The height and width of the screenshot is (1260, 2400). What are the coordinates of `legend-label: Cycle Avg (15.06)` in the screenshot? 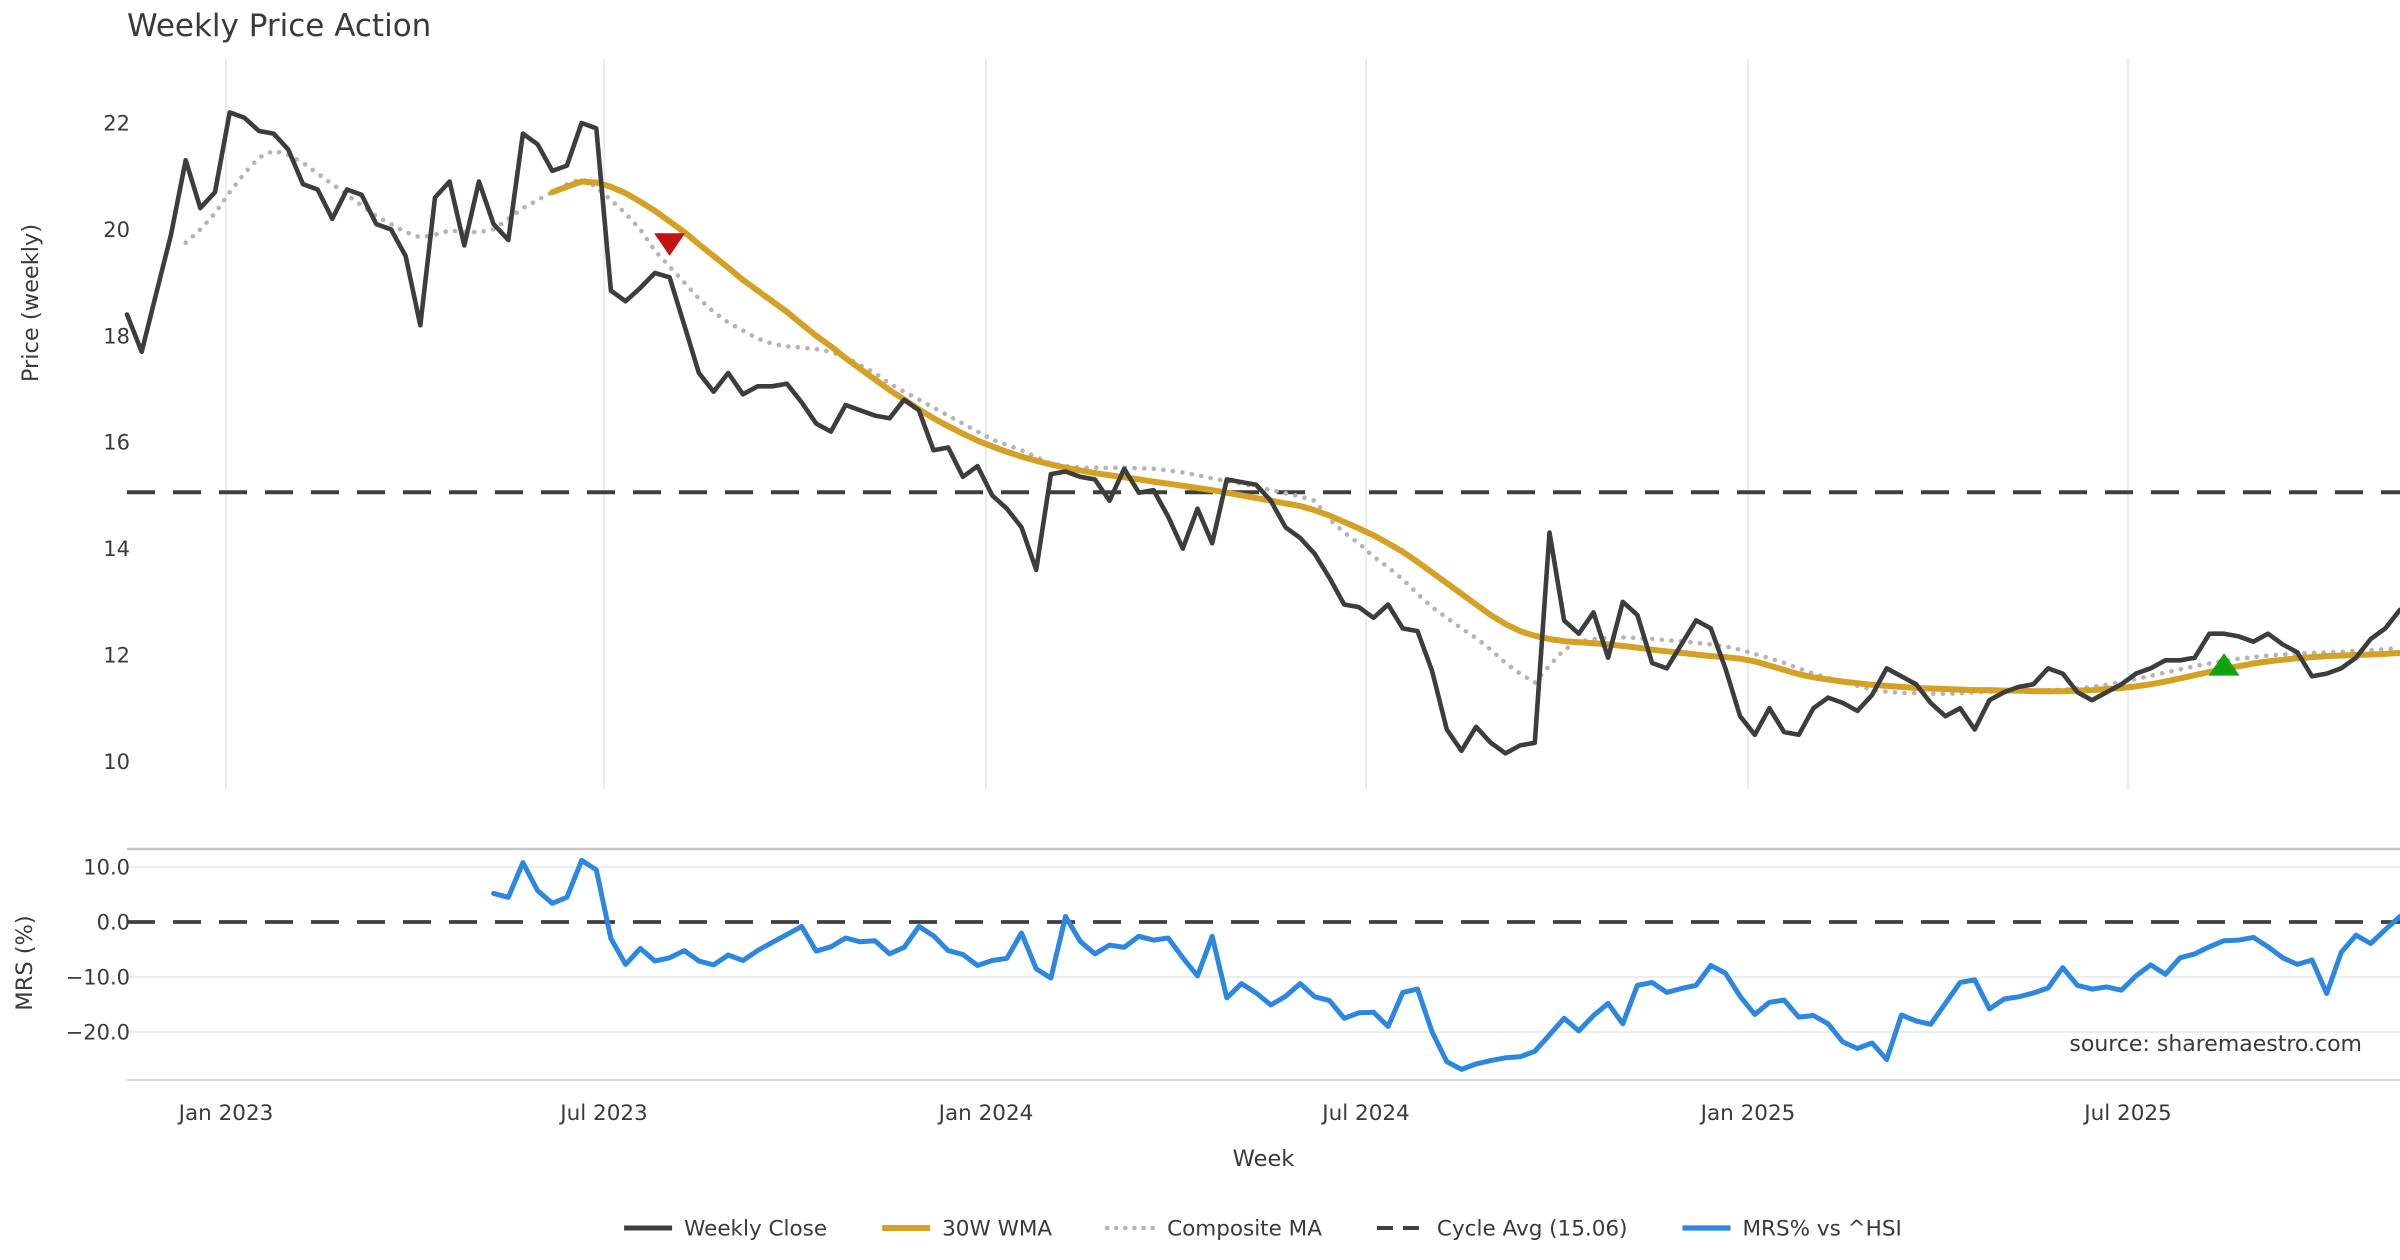 It's located at (1532, 1229).